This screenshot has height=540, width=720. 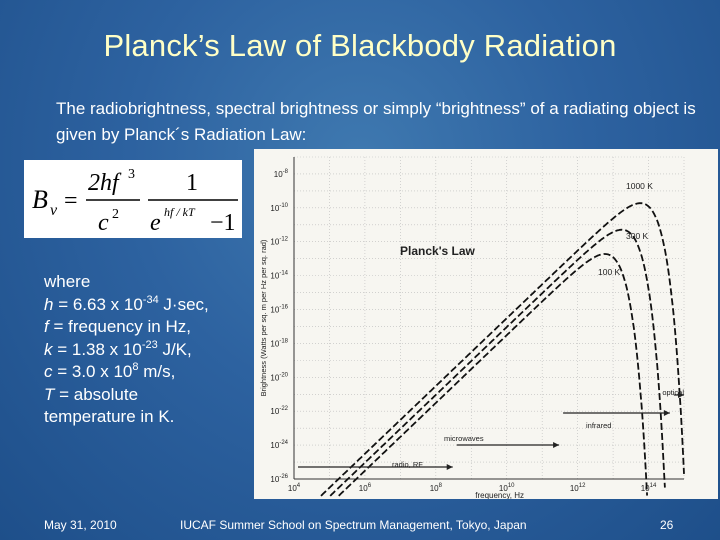 I want to click on formula-num1-exp: 3, so click(x=131, y=174).